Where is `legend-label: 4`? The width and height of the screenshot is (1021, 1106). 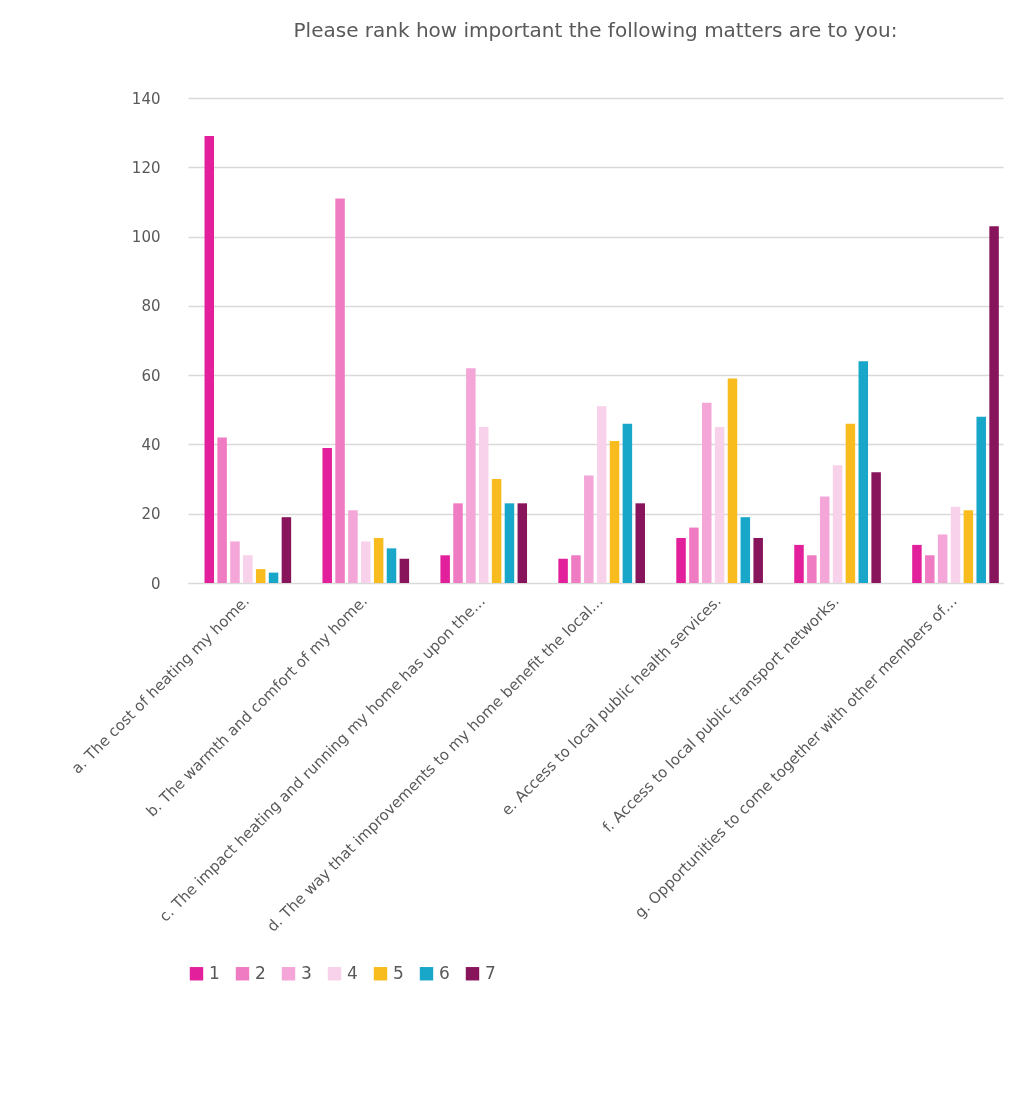 legend-label: 4 is located at coordinates (352, 972).